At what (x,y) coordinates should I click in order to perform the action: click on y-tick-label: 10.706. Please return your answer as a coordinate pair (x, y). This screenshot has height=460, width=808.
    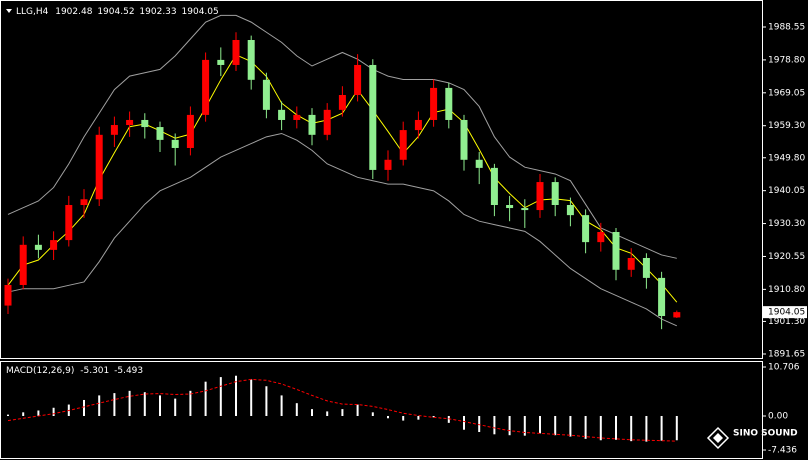
    Looking at the image, I should click on (784, 368).